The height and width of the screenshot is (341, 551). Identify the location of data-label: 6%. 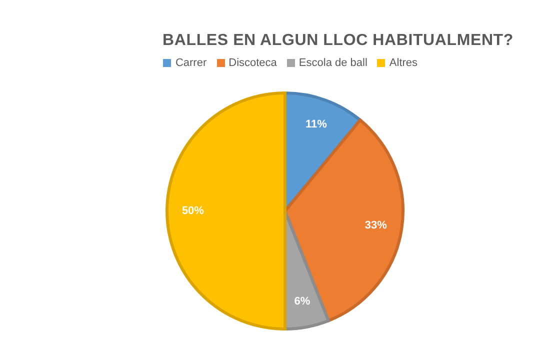
(302, 301).